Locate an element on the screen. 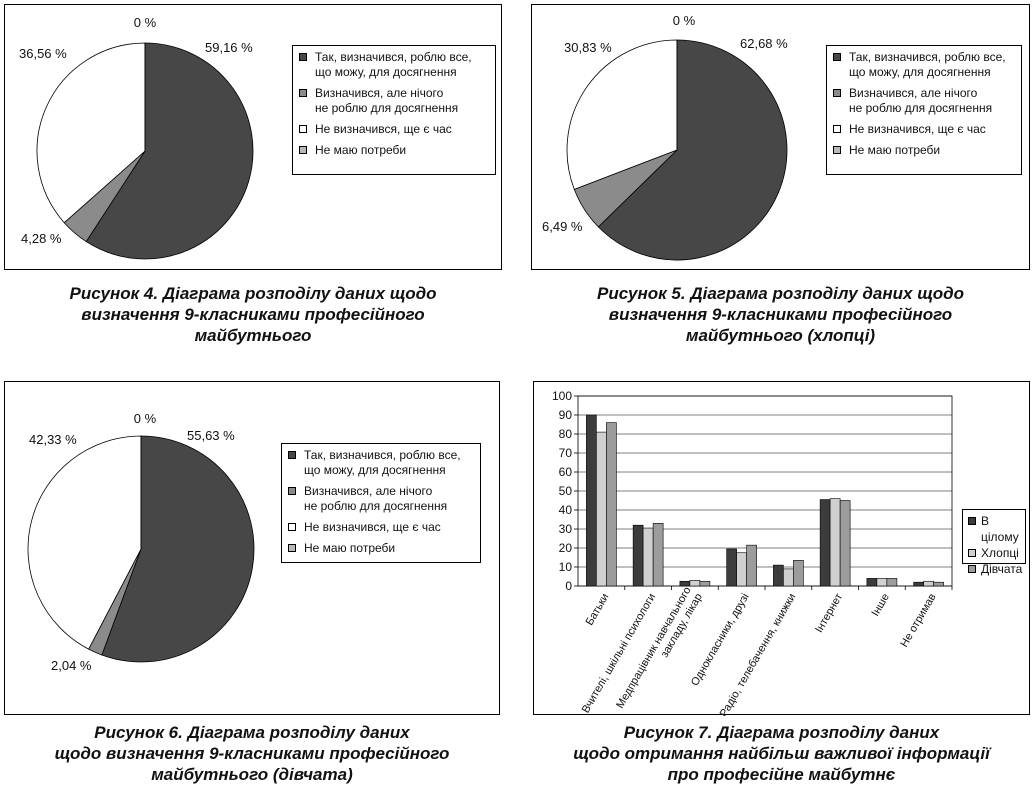 This screenshot has height=786, width=1034. y-tick-label: 80 is located at coordinates (566, 434).